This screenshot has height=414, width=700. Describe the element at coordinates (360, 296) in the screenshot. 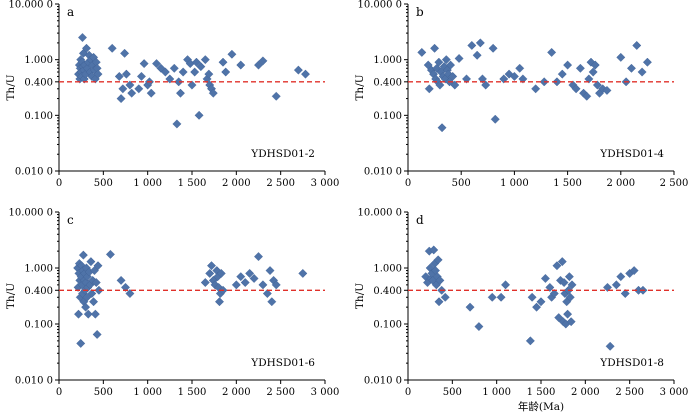

I see `y-axis-title: Th/U` at that location.